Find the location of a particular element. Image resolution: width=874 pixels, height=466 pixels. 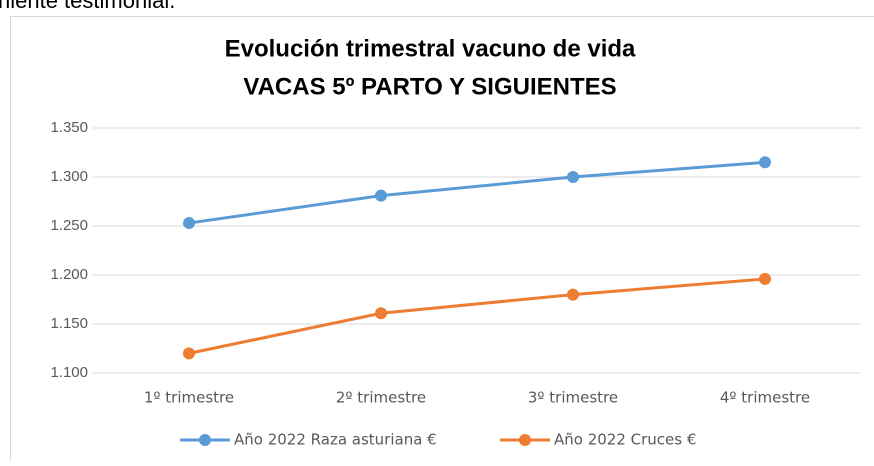

x-tick-label: 2º trimestre is located at coordinates (381, 398).